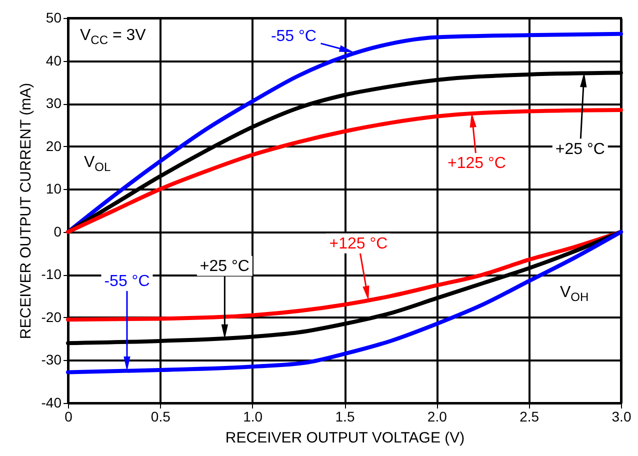 This screenshot has width=638, height=456. I want to click on y-tick-label: 30, so click(54, 103).